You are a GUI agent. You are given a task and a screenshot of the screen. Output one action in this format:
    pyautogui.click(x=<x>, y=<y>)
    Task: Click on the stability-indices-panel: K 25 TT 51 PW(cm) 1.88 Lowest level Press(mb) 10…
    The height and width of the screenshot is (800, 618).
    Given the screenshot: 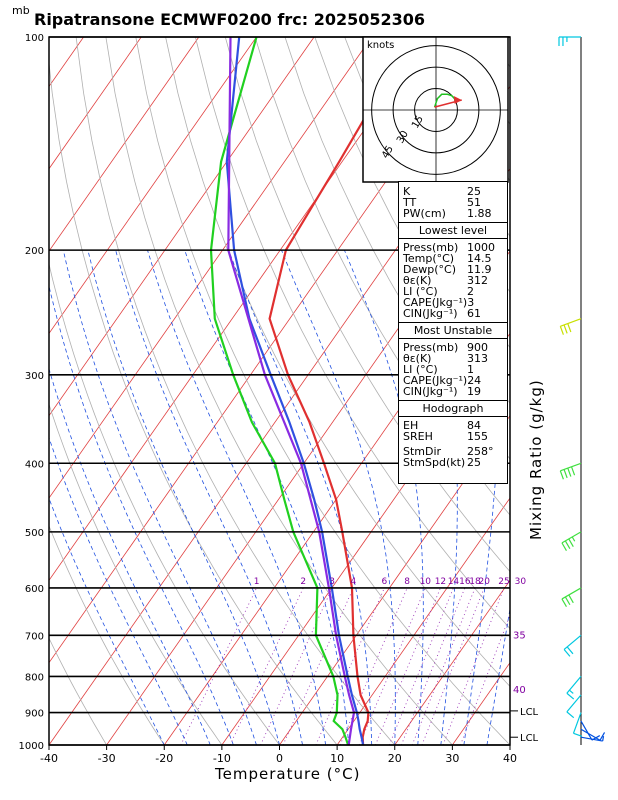 What is the action you would take?
    pyautogui.click(x=453, y=332)
    